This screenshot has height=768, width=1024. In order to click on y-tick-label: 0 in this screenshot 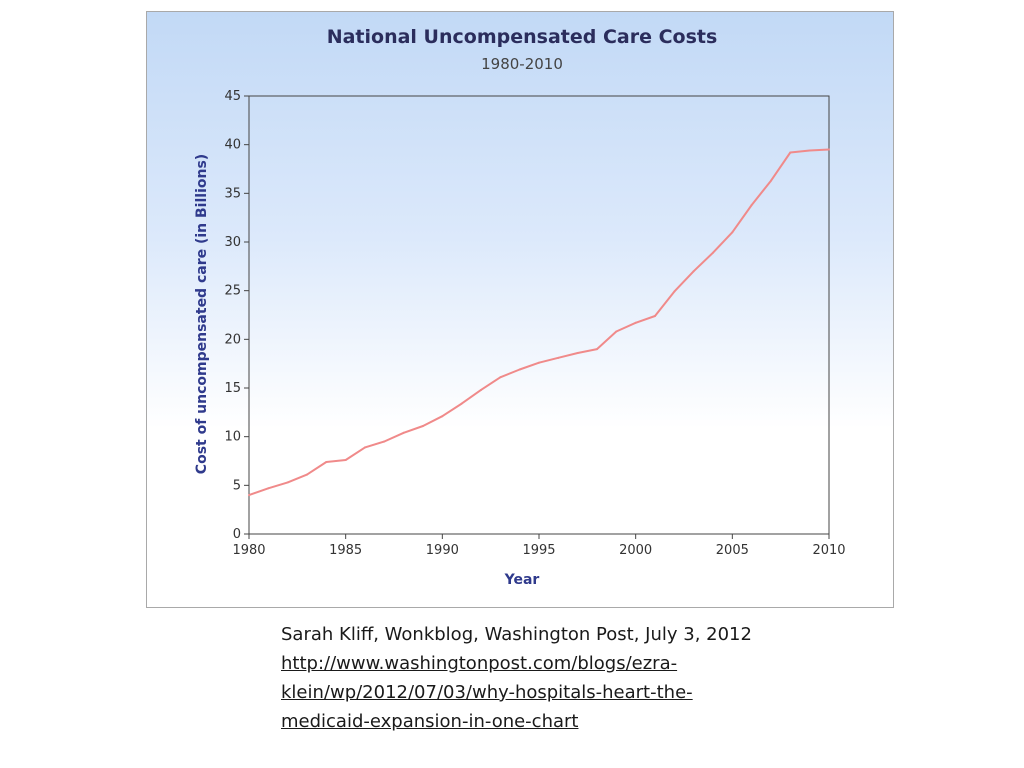, I will do `click(237, 534)`.